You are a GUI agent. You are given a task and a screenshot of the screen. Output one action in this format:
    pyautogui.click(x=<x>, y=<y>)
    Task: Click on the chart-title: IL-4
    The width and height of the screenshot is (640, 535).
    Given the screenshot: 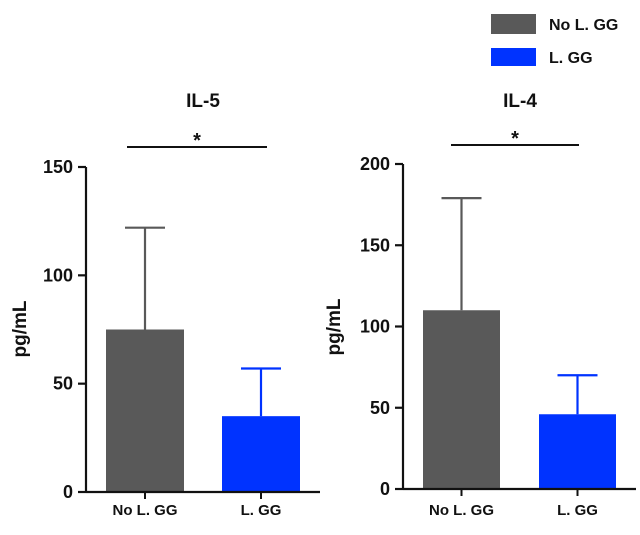 What is the action you would take?
    pyautogui.click(x=520, y=101)
    